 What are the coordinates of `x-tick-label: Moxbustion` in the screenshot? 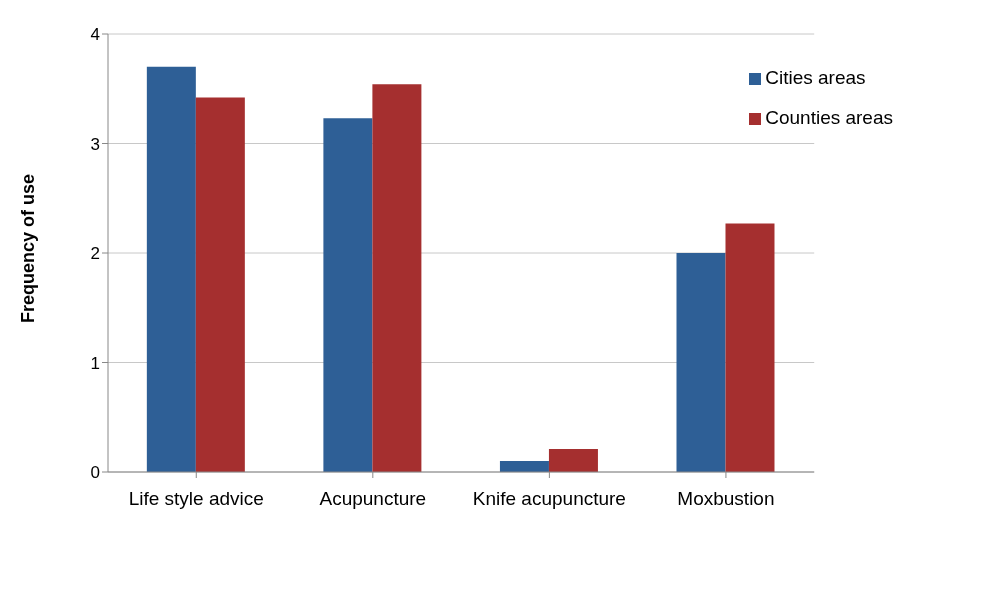 It's located at (726, 499).